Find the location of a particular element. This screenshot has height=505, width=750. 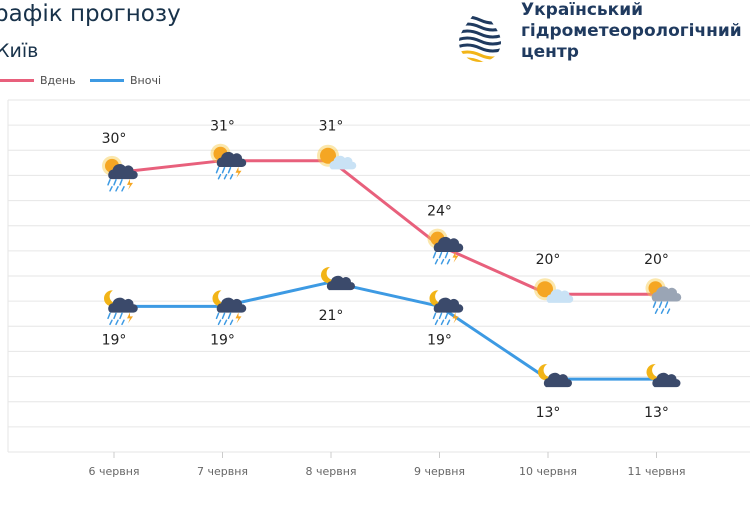

x-tick-label: 7 червня is located at coordinates (222, 471).